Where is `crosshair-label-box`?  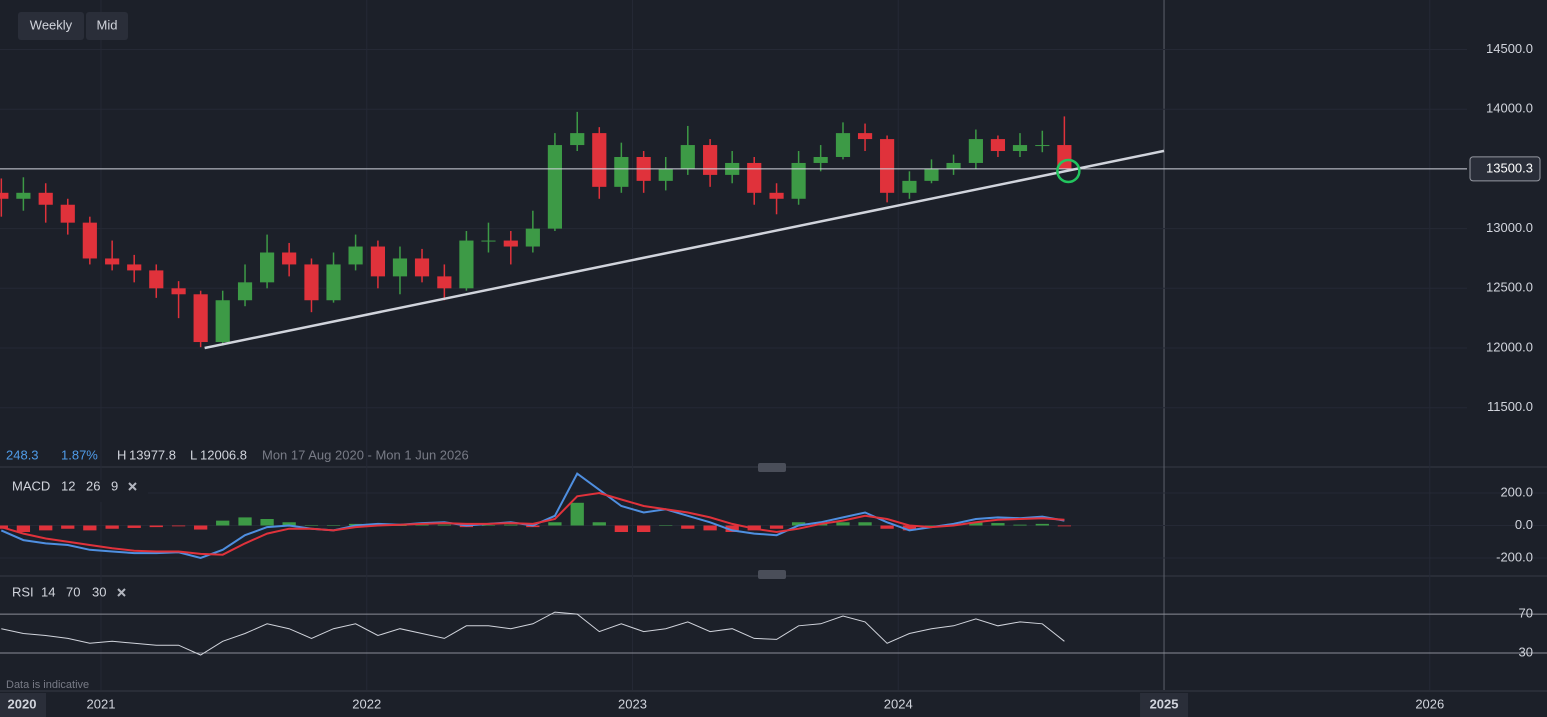 crosshair-label-box is located at coordinates (1164, 705).